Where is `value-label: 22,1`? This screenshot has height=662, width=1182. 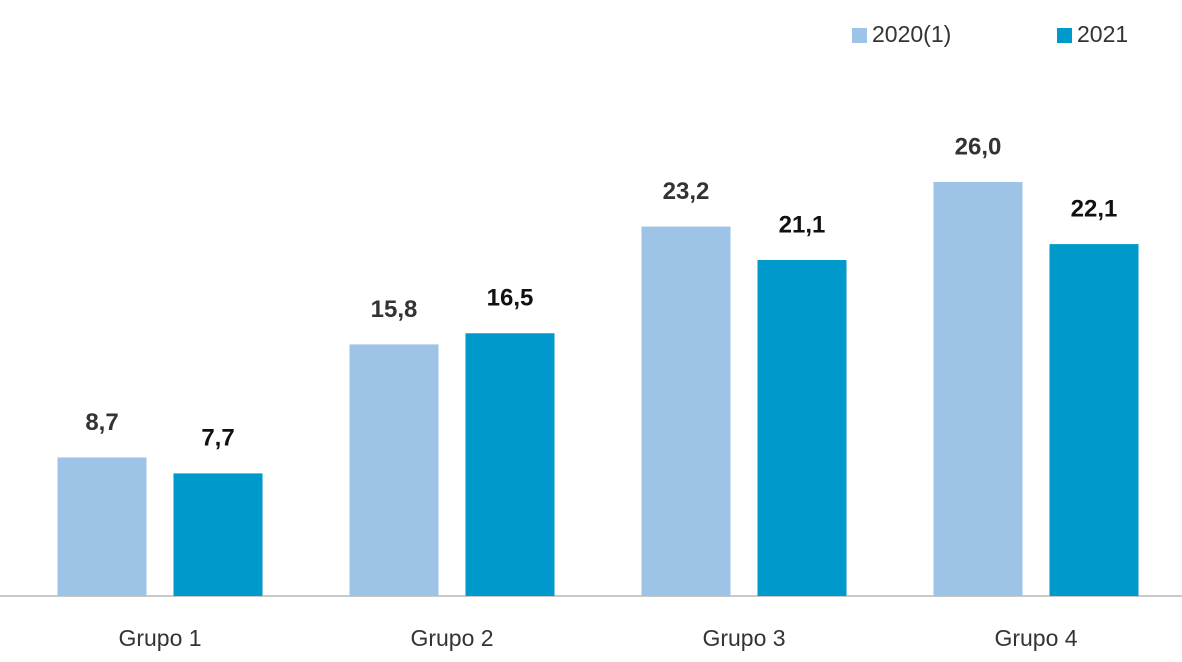
value-label: 22,1 is located at coordinates (1094, 208).